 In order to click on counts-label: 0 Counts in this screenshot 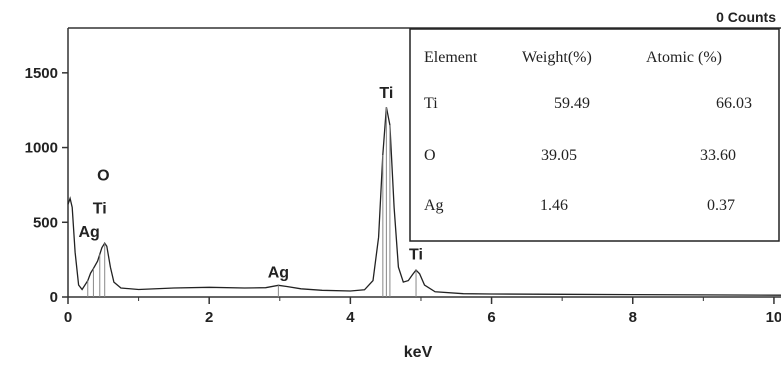, I will do `click(746, 17)`.